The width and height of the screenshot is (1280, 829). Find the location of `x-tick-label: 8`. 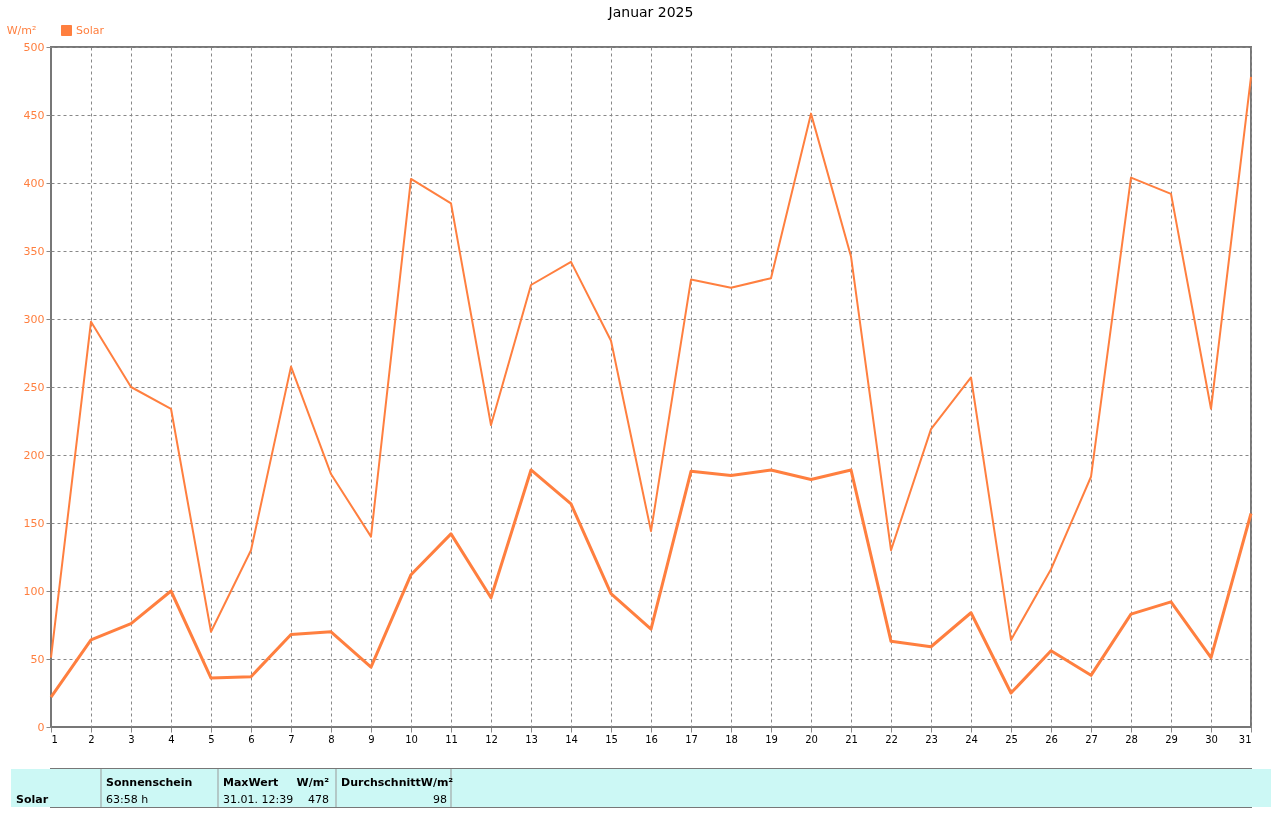

x-tick-label: 8 is located at coordinates (331, 739).